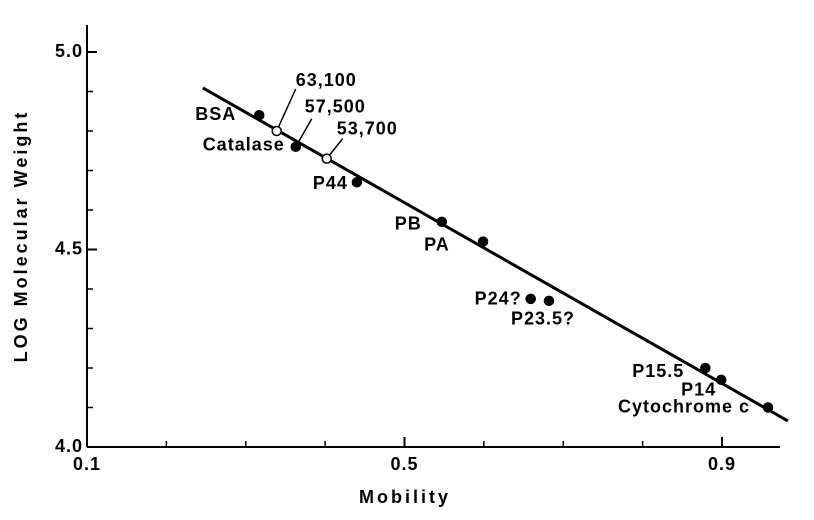 The image size is (814, 520). Describe the element at coordinates (437, 244) in the screenshot. I see `point-label: PA` at that location.